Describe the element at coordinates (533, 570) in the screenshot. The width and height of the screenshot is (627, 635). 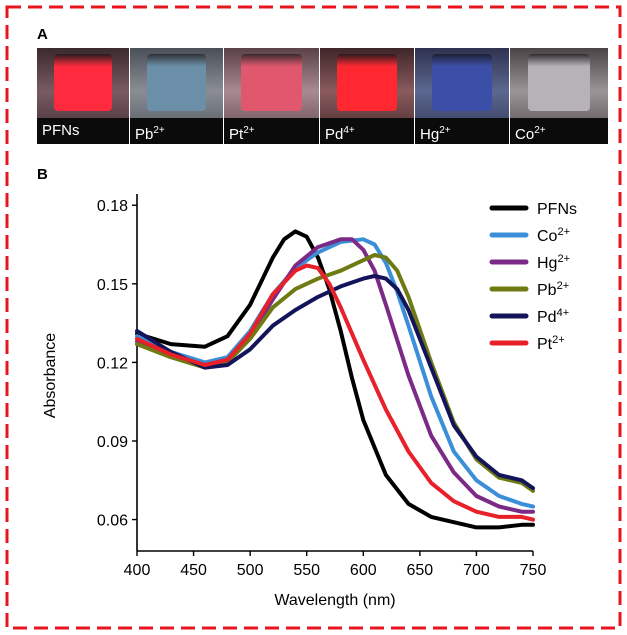
I see `x-tick-label: 750` at that location.